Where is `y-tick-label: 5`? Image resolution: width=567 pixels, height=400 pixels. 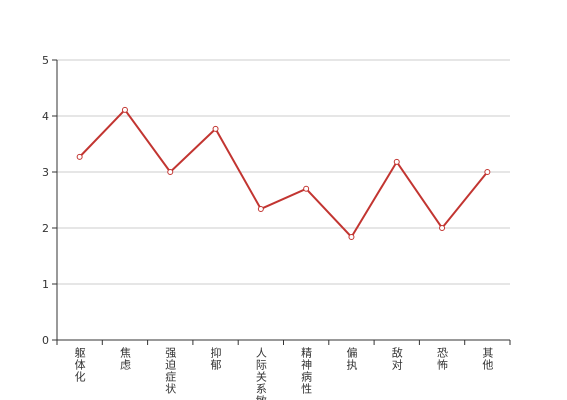
y-tick-label: 5 is located at coordinates (45, 60).